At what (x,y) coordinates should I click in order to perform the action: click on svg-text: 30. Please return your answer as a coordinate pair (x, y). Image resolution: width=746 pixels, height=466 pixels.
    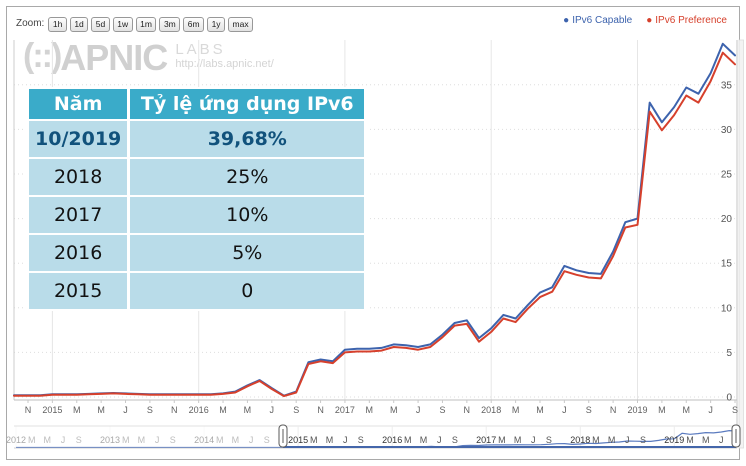
    Looking at the image, I should click on (727, 130).